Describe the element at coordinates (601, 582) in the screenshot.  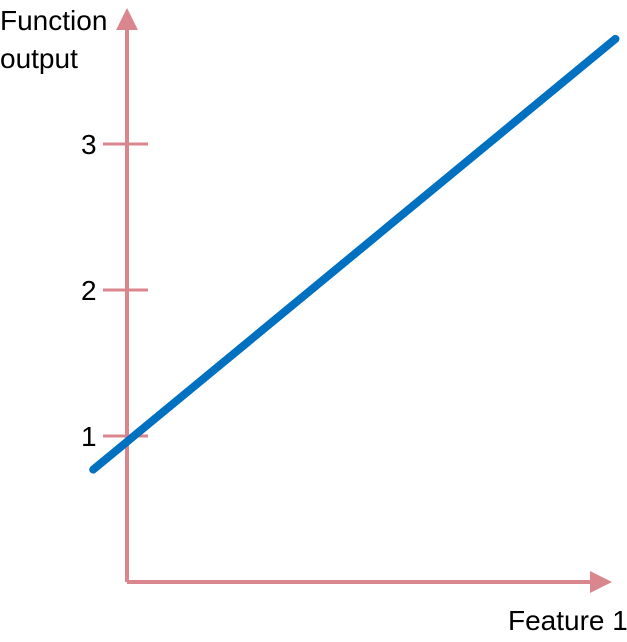
I see `x-axis-arrow` at that location.